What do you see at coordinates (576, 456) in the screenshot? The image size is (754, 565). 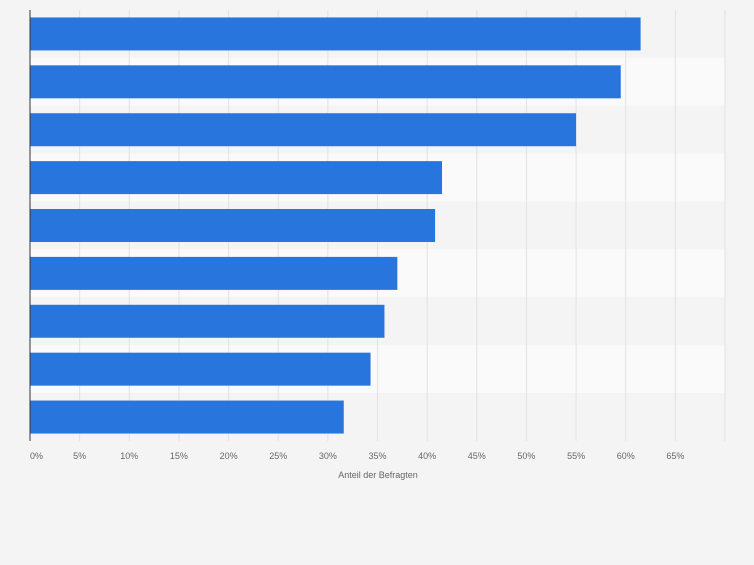 I see `x-tick-label: 55%` at bounding box center [576, 456].